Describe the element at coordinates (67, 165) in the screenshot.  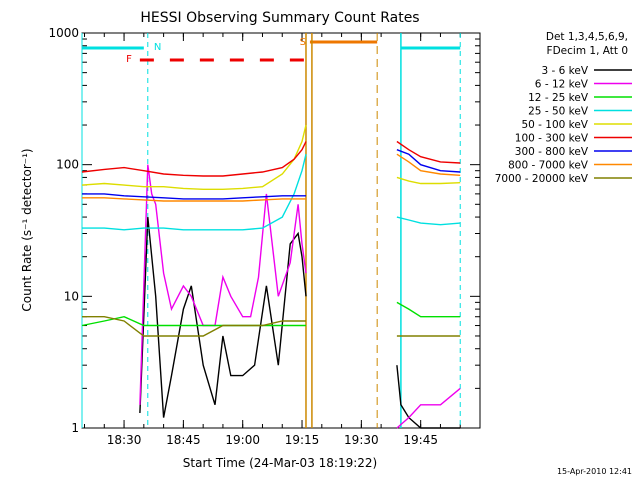
I see `y-tick-label: 100` at that location.